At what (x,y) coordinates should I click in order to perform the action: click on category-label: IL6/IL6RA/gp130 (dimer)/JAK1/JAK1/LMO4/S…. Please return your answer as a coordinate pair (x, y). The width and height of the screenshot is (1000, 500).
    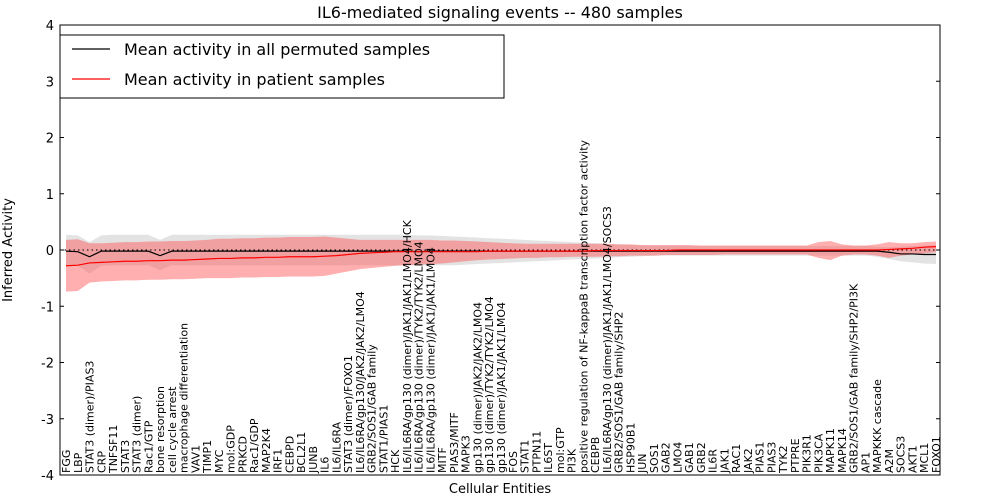
    Looking at the image, I should click on (607, 339).